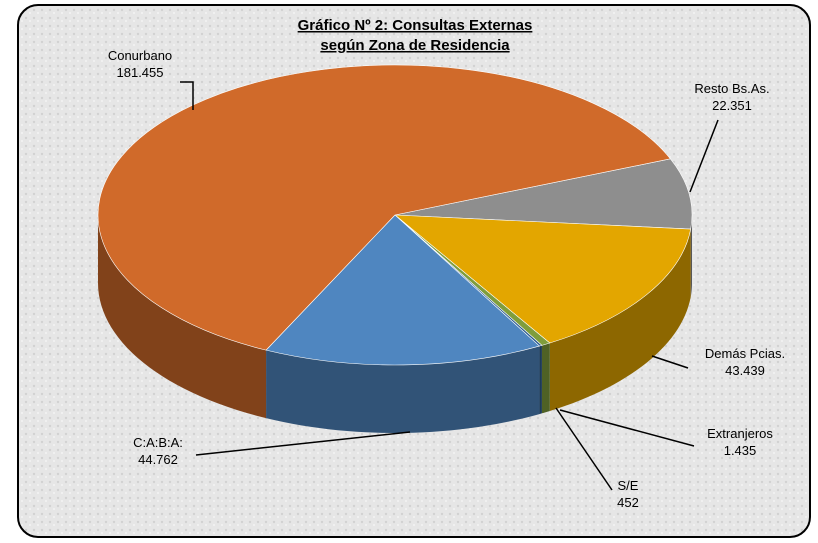 This screenshot has height=543, width=818. Describe the element at coordinates (140, 72) in the screenshot. I see `value-label: 181.455` at that location.